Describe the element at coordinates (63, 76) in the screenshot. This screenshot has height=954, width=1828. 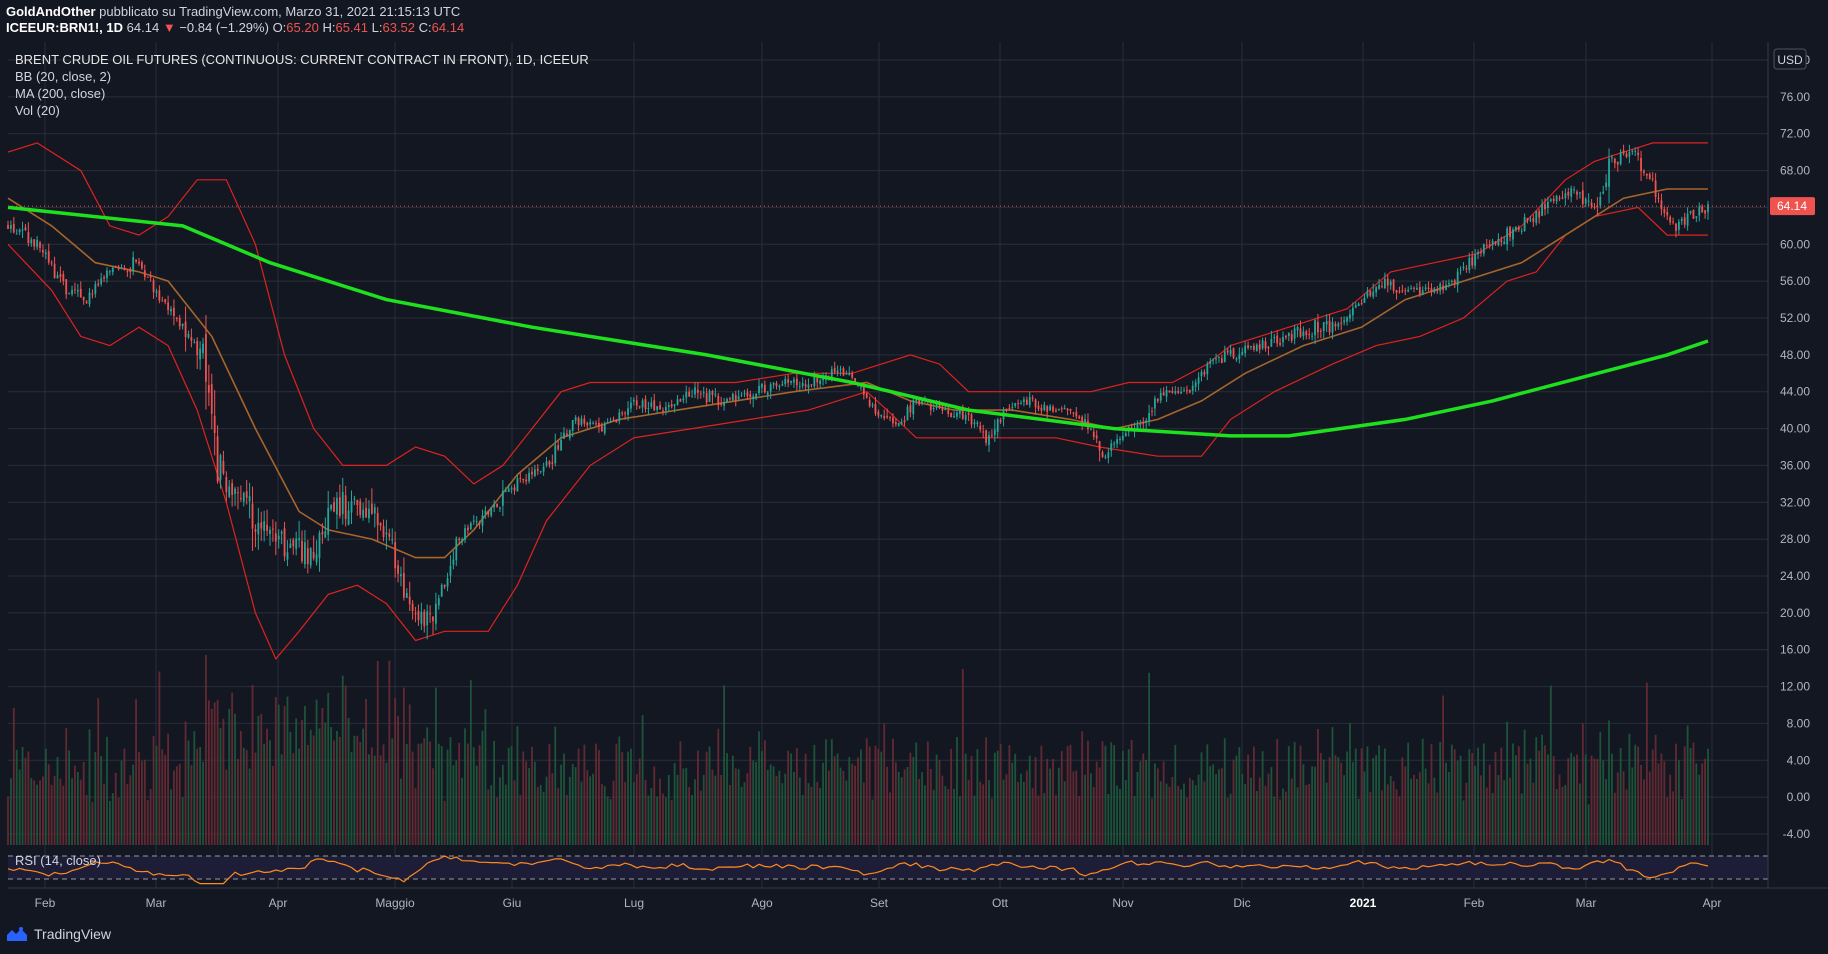
I see `bb-legend: BB (20, close, 2)` at that location.